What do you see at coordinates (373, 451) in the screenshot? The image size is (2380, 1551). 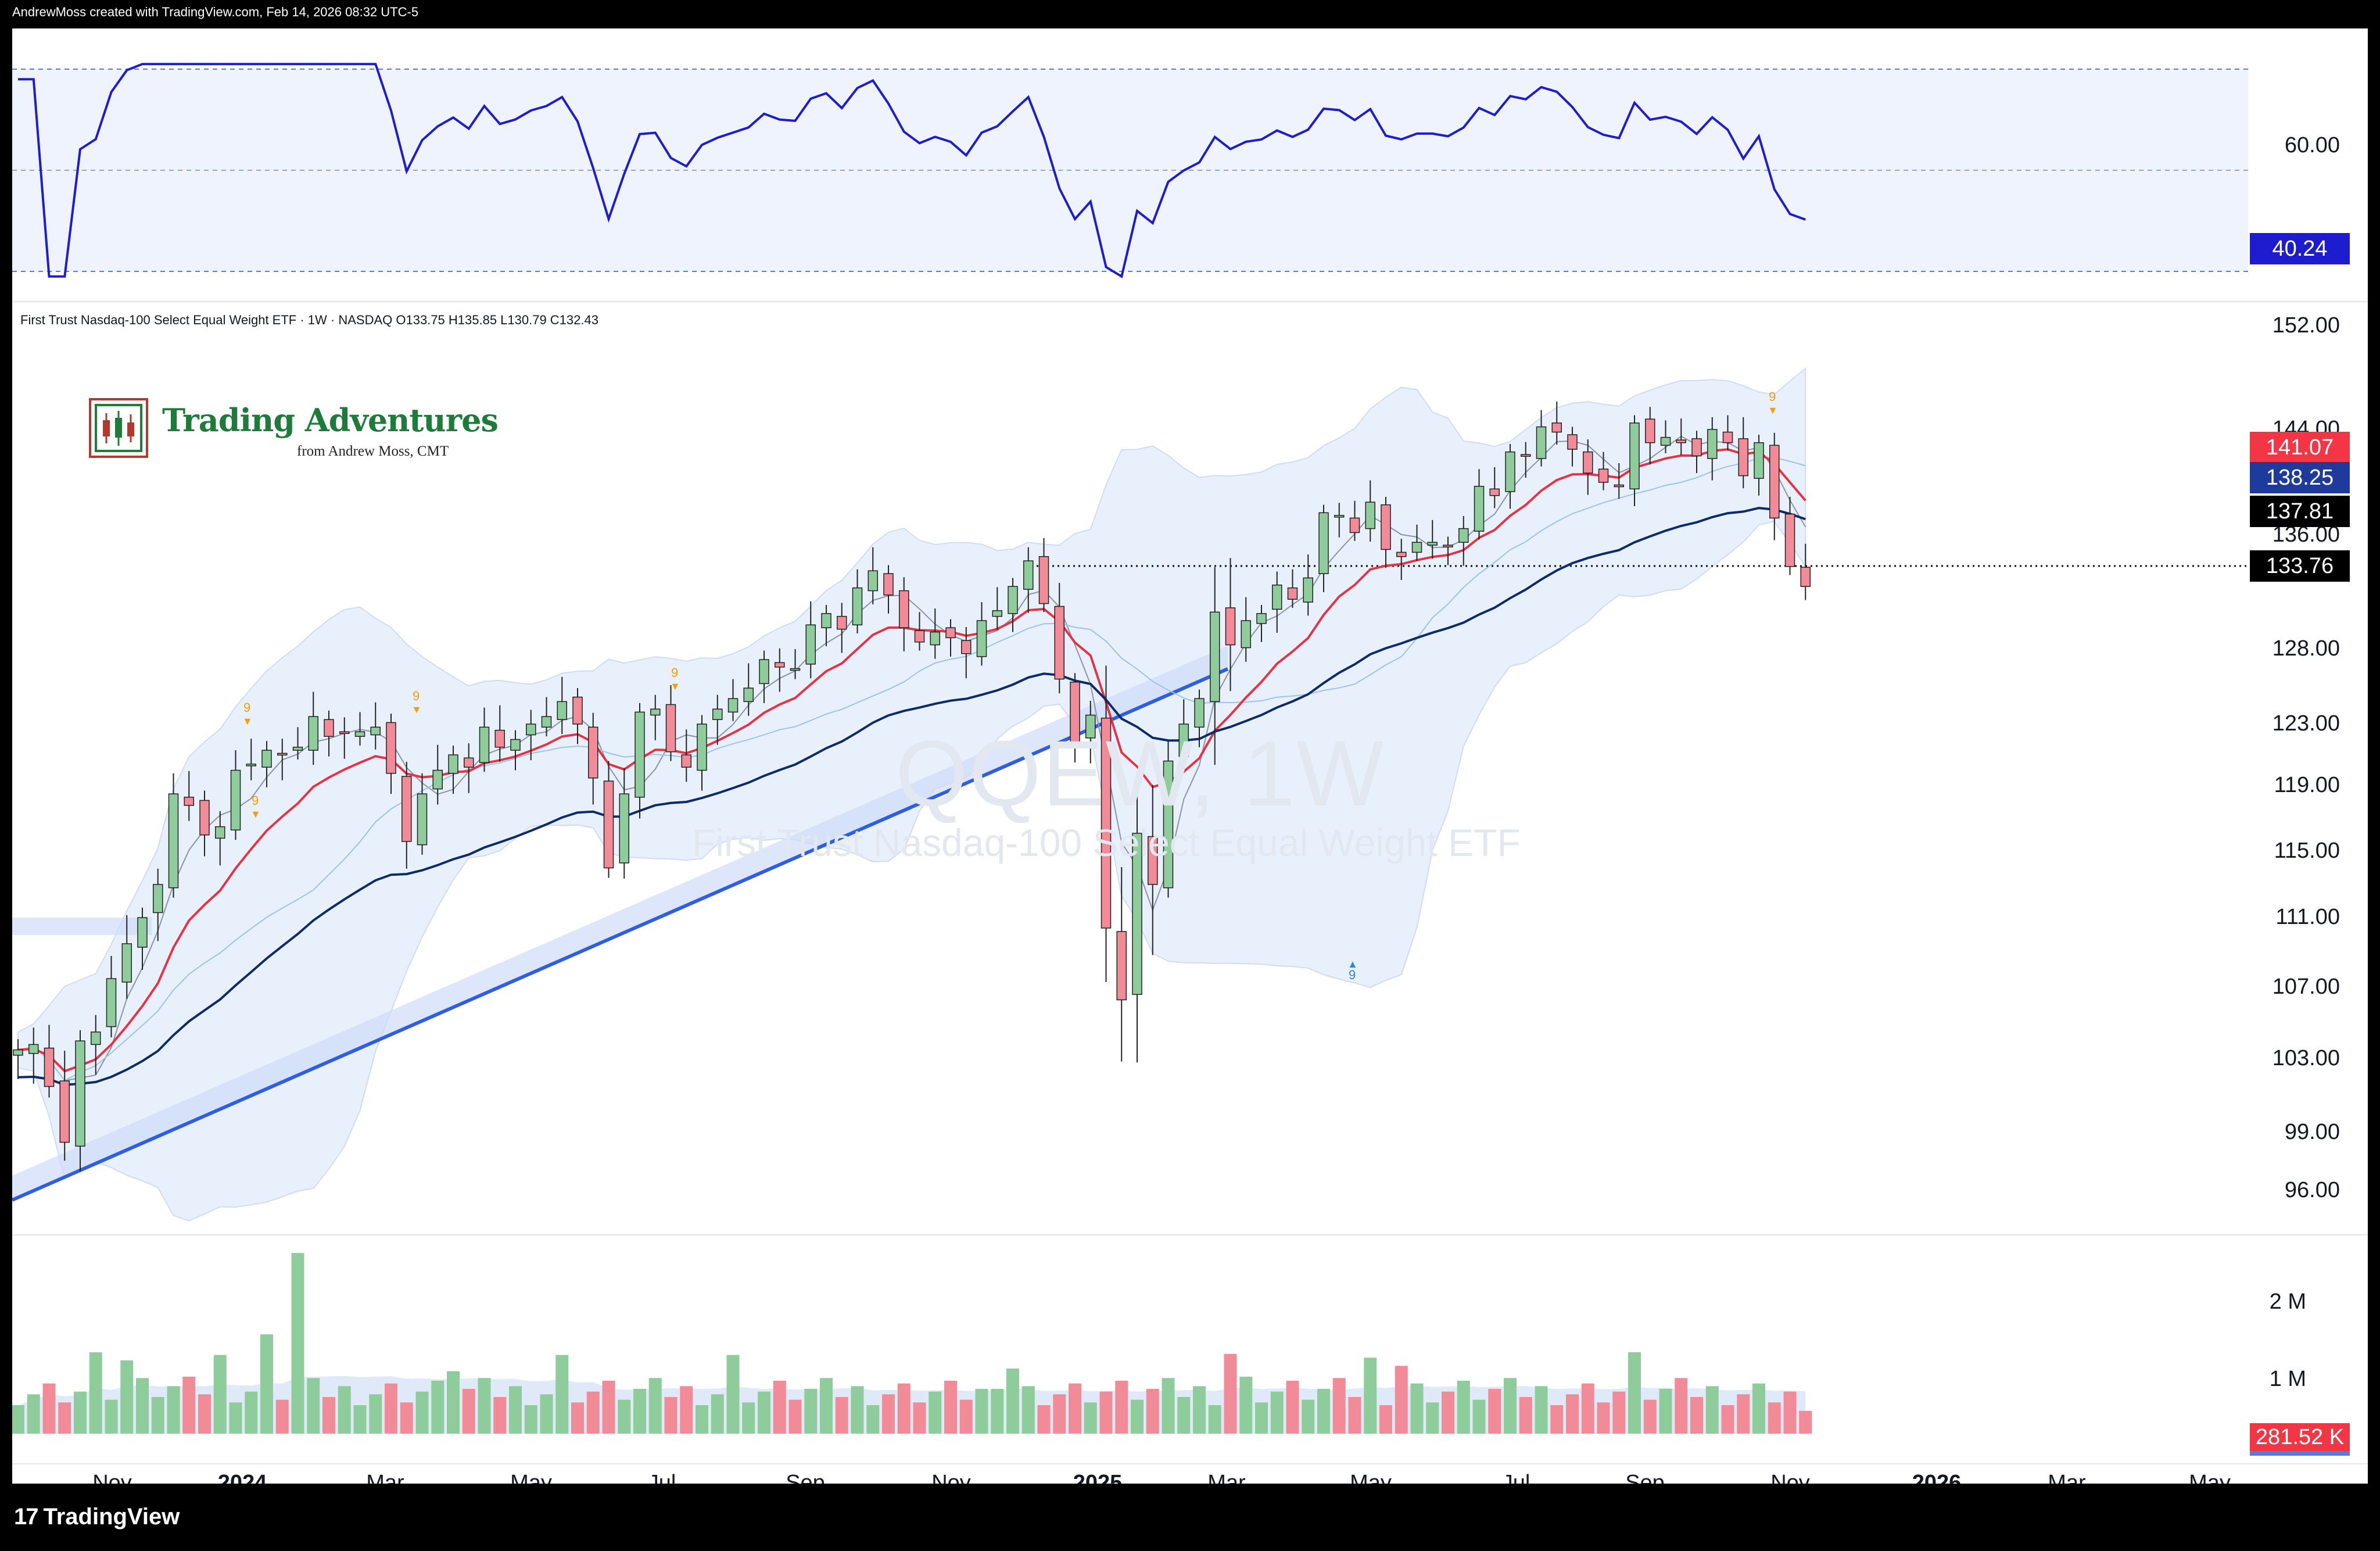 I see `branding-subtitle: from Andrew Moss, CMT` at bounding box center [373, 451].